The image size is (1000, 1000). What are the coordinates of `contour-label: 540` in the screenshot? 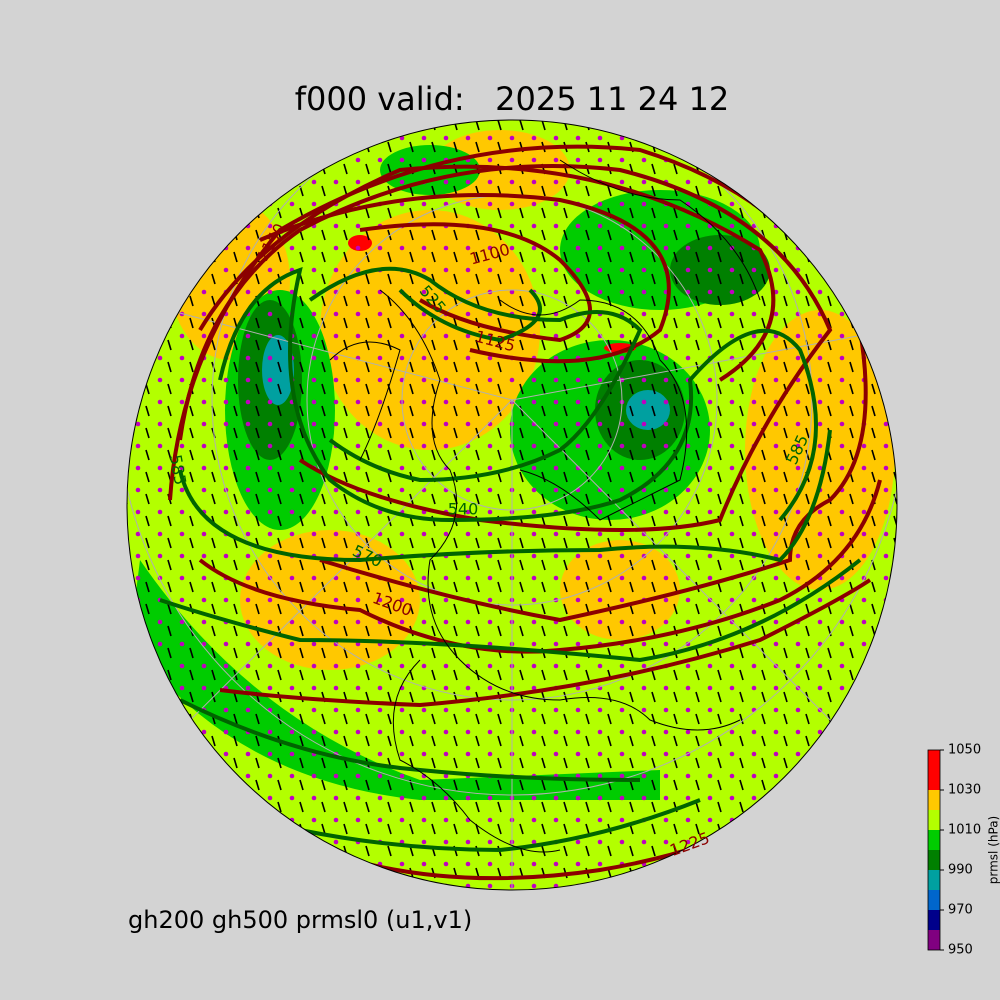 It's located at (463, 509).